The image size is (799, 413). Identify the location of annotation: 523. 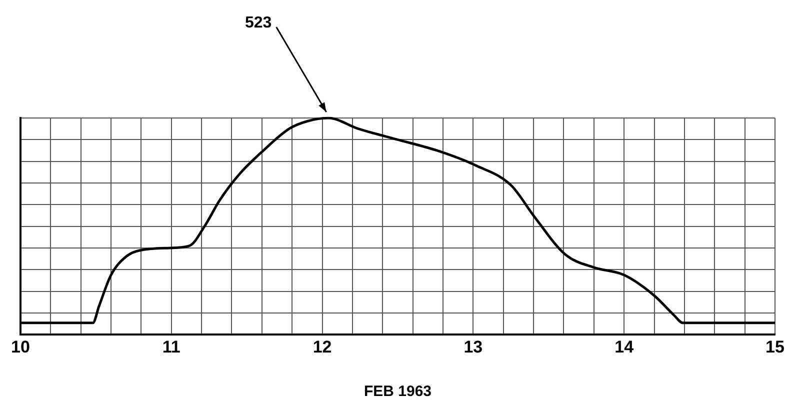
(258, 23).